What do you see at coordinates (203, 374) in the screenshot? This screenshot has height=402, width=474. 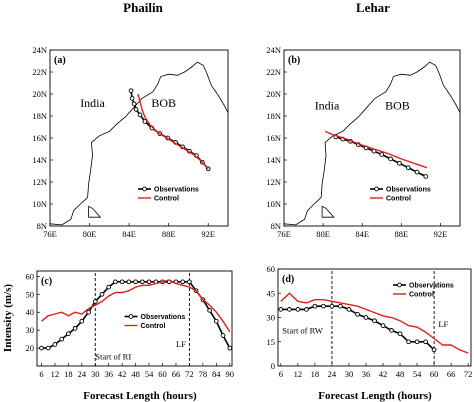 I see `x-tick-label: 78` at bounding box center [203, 374].